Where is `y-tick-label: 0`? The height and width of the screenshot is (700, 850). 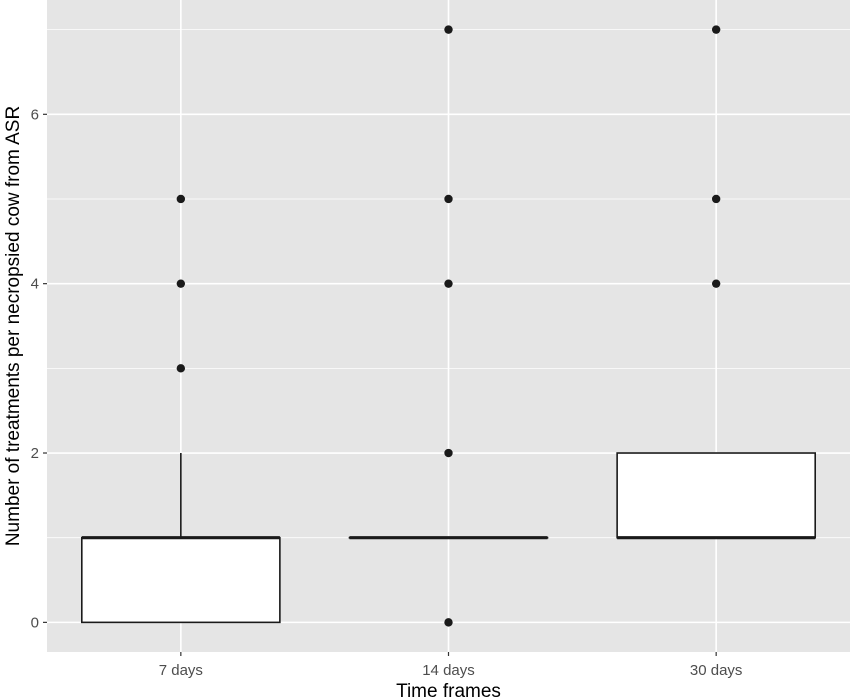
y-tick-label: 0 is located at coordinates (35, 622).